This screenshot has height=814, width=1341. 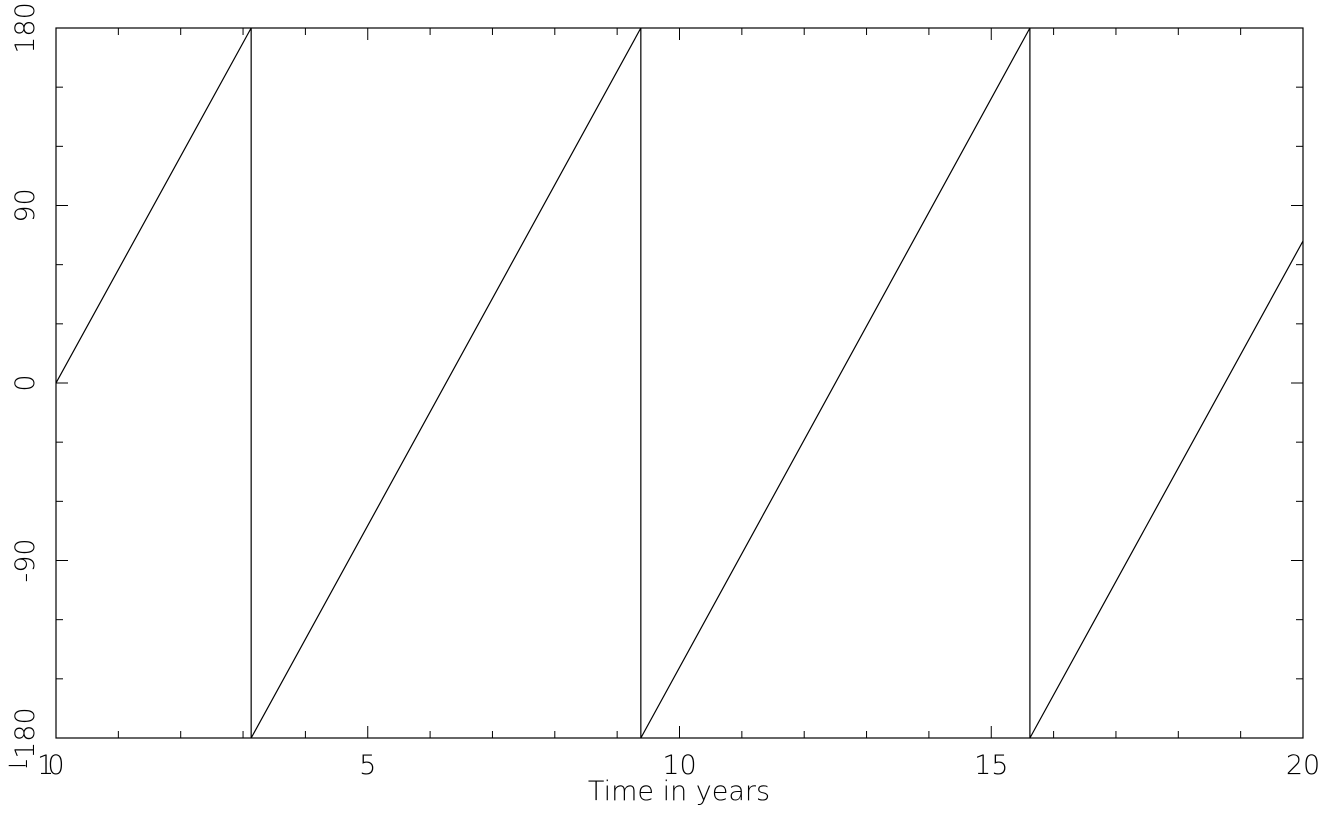 What do you see at coordinates (991, 765) in the screenshot?
I see `x-tick-label: 15` at bounding box center [991, 765].